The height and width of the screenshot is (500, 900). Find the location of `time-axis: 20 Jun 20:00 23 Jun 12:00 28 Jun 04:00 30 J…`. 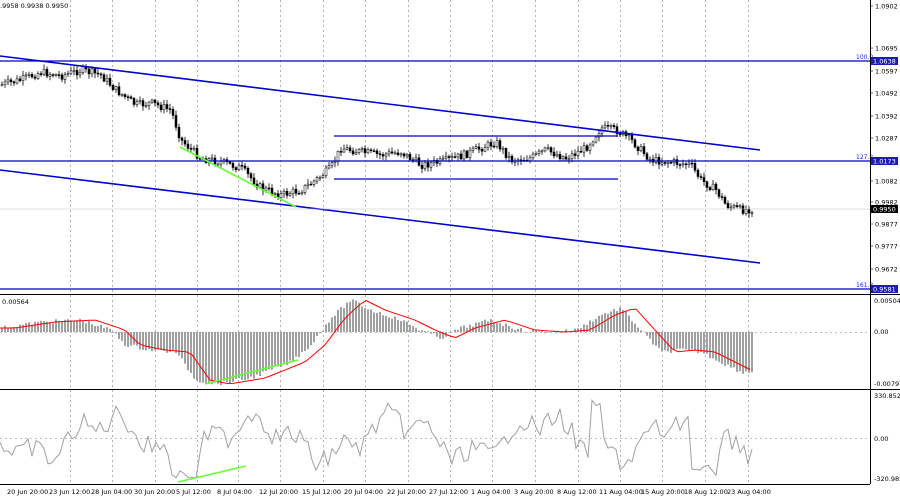

time-axis: 20 Jun 20:00 23 Jun 12:00 28 Jun 04:00 30 J… is located at coordinates (389, 492).